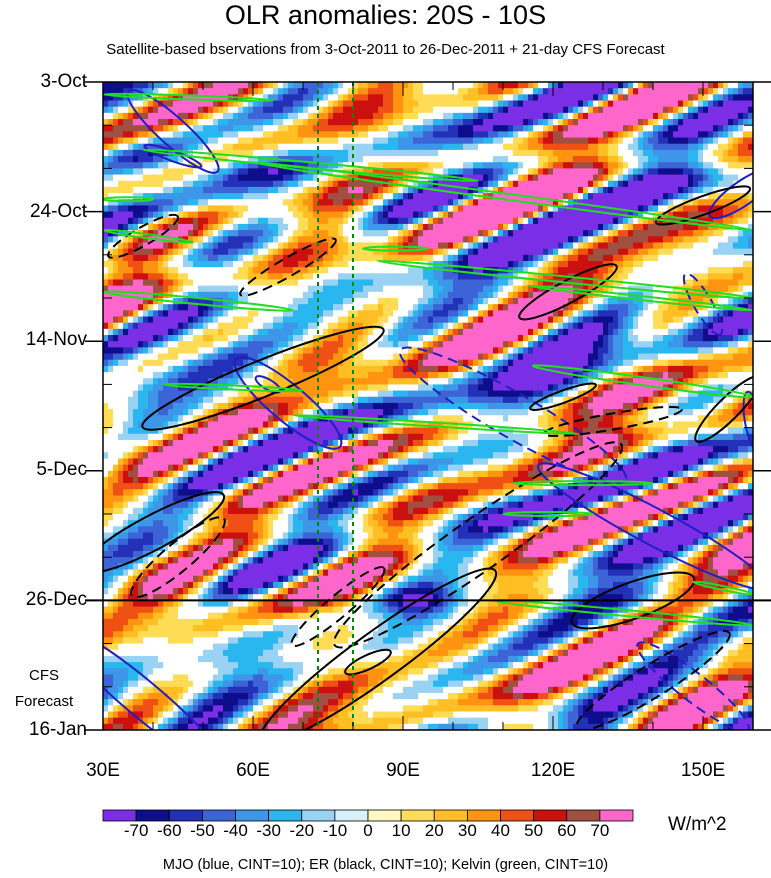  I want to click on colorbar-tick-label: -40, so click(235, 830).